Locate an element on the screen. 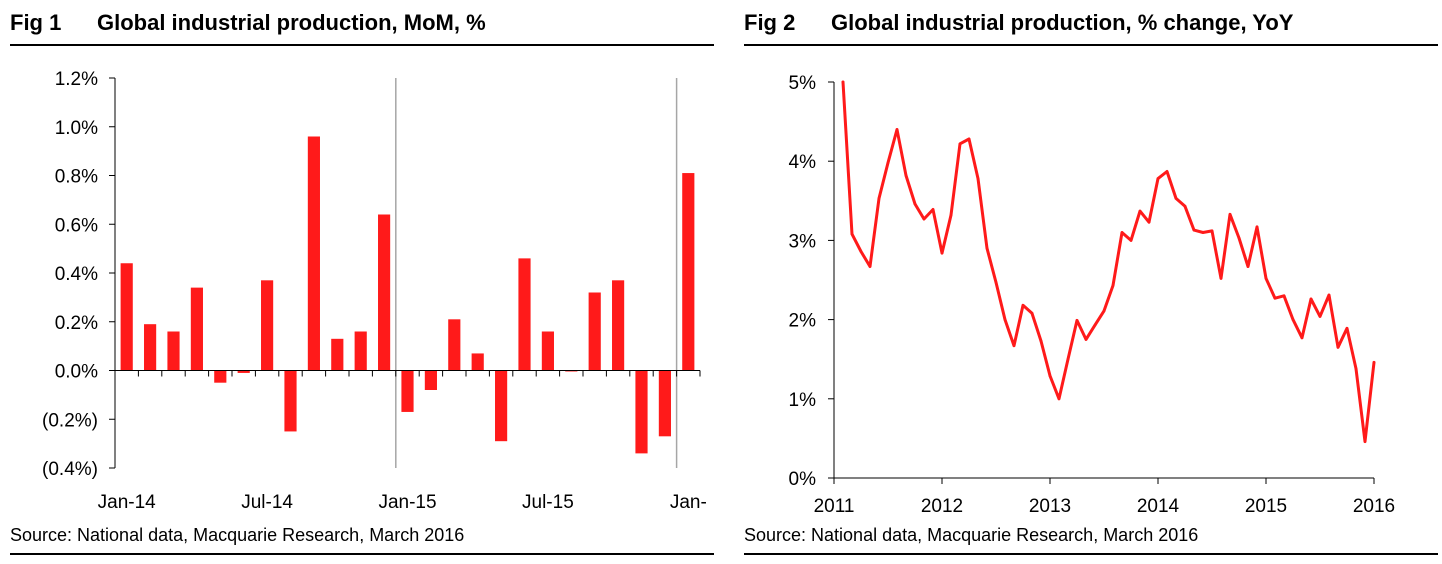 Image resolution: width=1442 pixels, height=564 pixels. x-tick-label: 2013 is located at coordinates (1050, 506).